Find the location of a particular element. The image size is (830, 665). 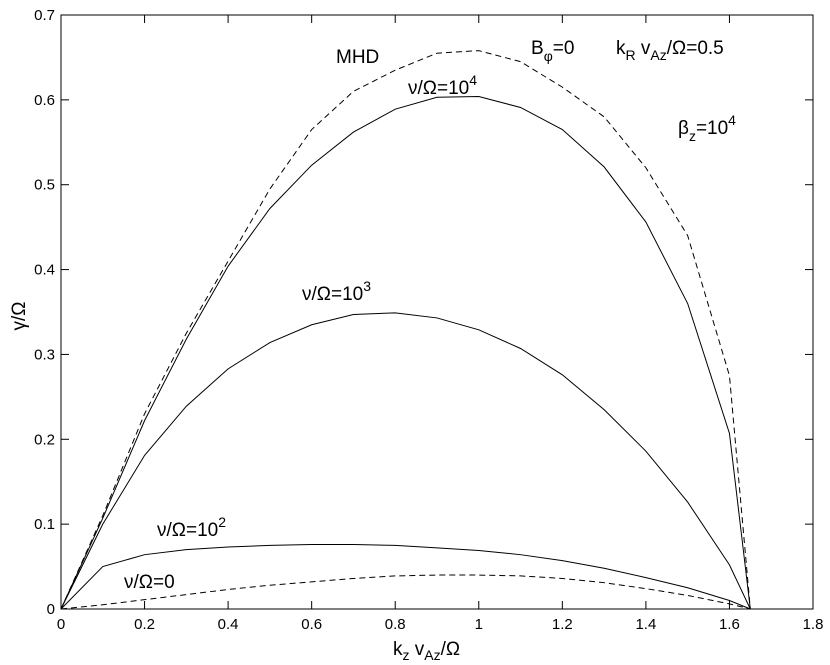

x-tick-label: 0.2 is located at coordinates (144, 624).